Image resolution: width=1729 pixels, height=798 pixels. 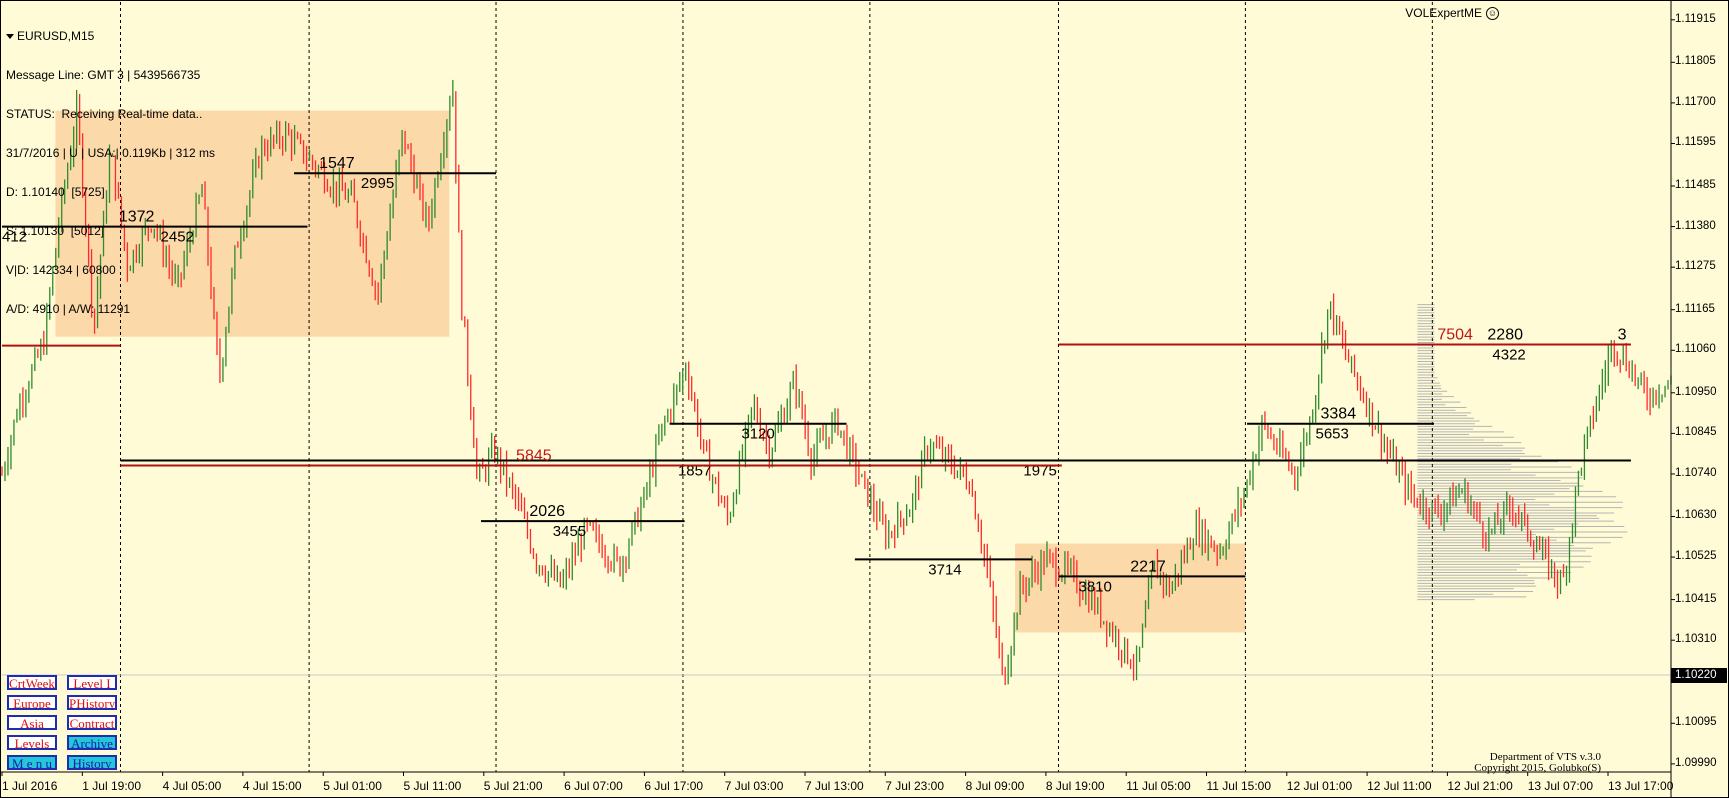 I want to click on brand-text: VOLExpertME, so click(x=1443, y=13).